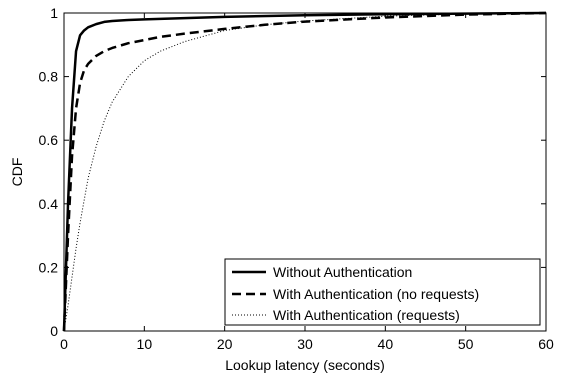 This screenshot has height=376, width=569. What do you see at coordinates (386, 344) in the screenshot?
I see `x-tick-label: 40` at bounding box center [386, 344].